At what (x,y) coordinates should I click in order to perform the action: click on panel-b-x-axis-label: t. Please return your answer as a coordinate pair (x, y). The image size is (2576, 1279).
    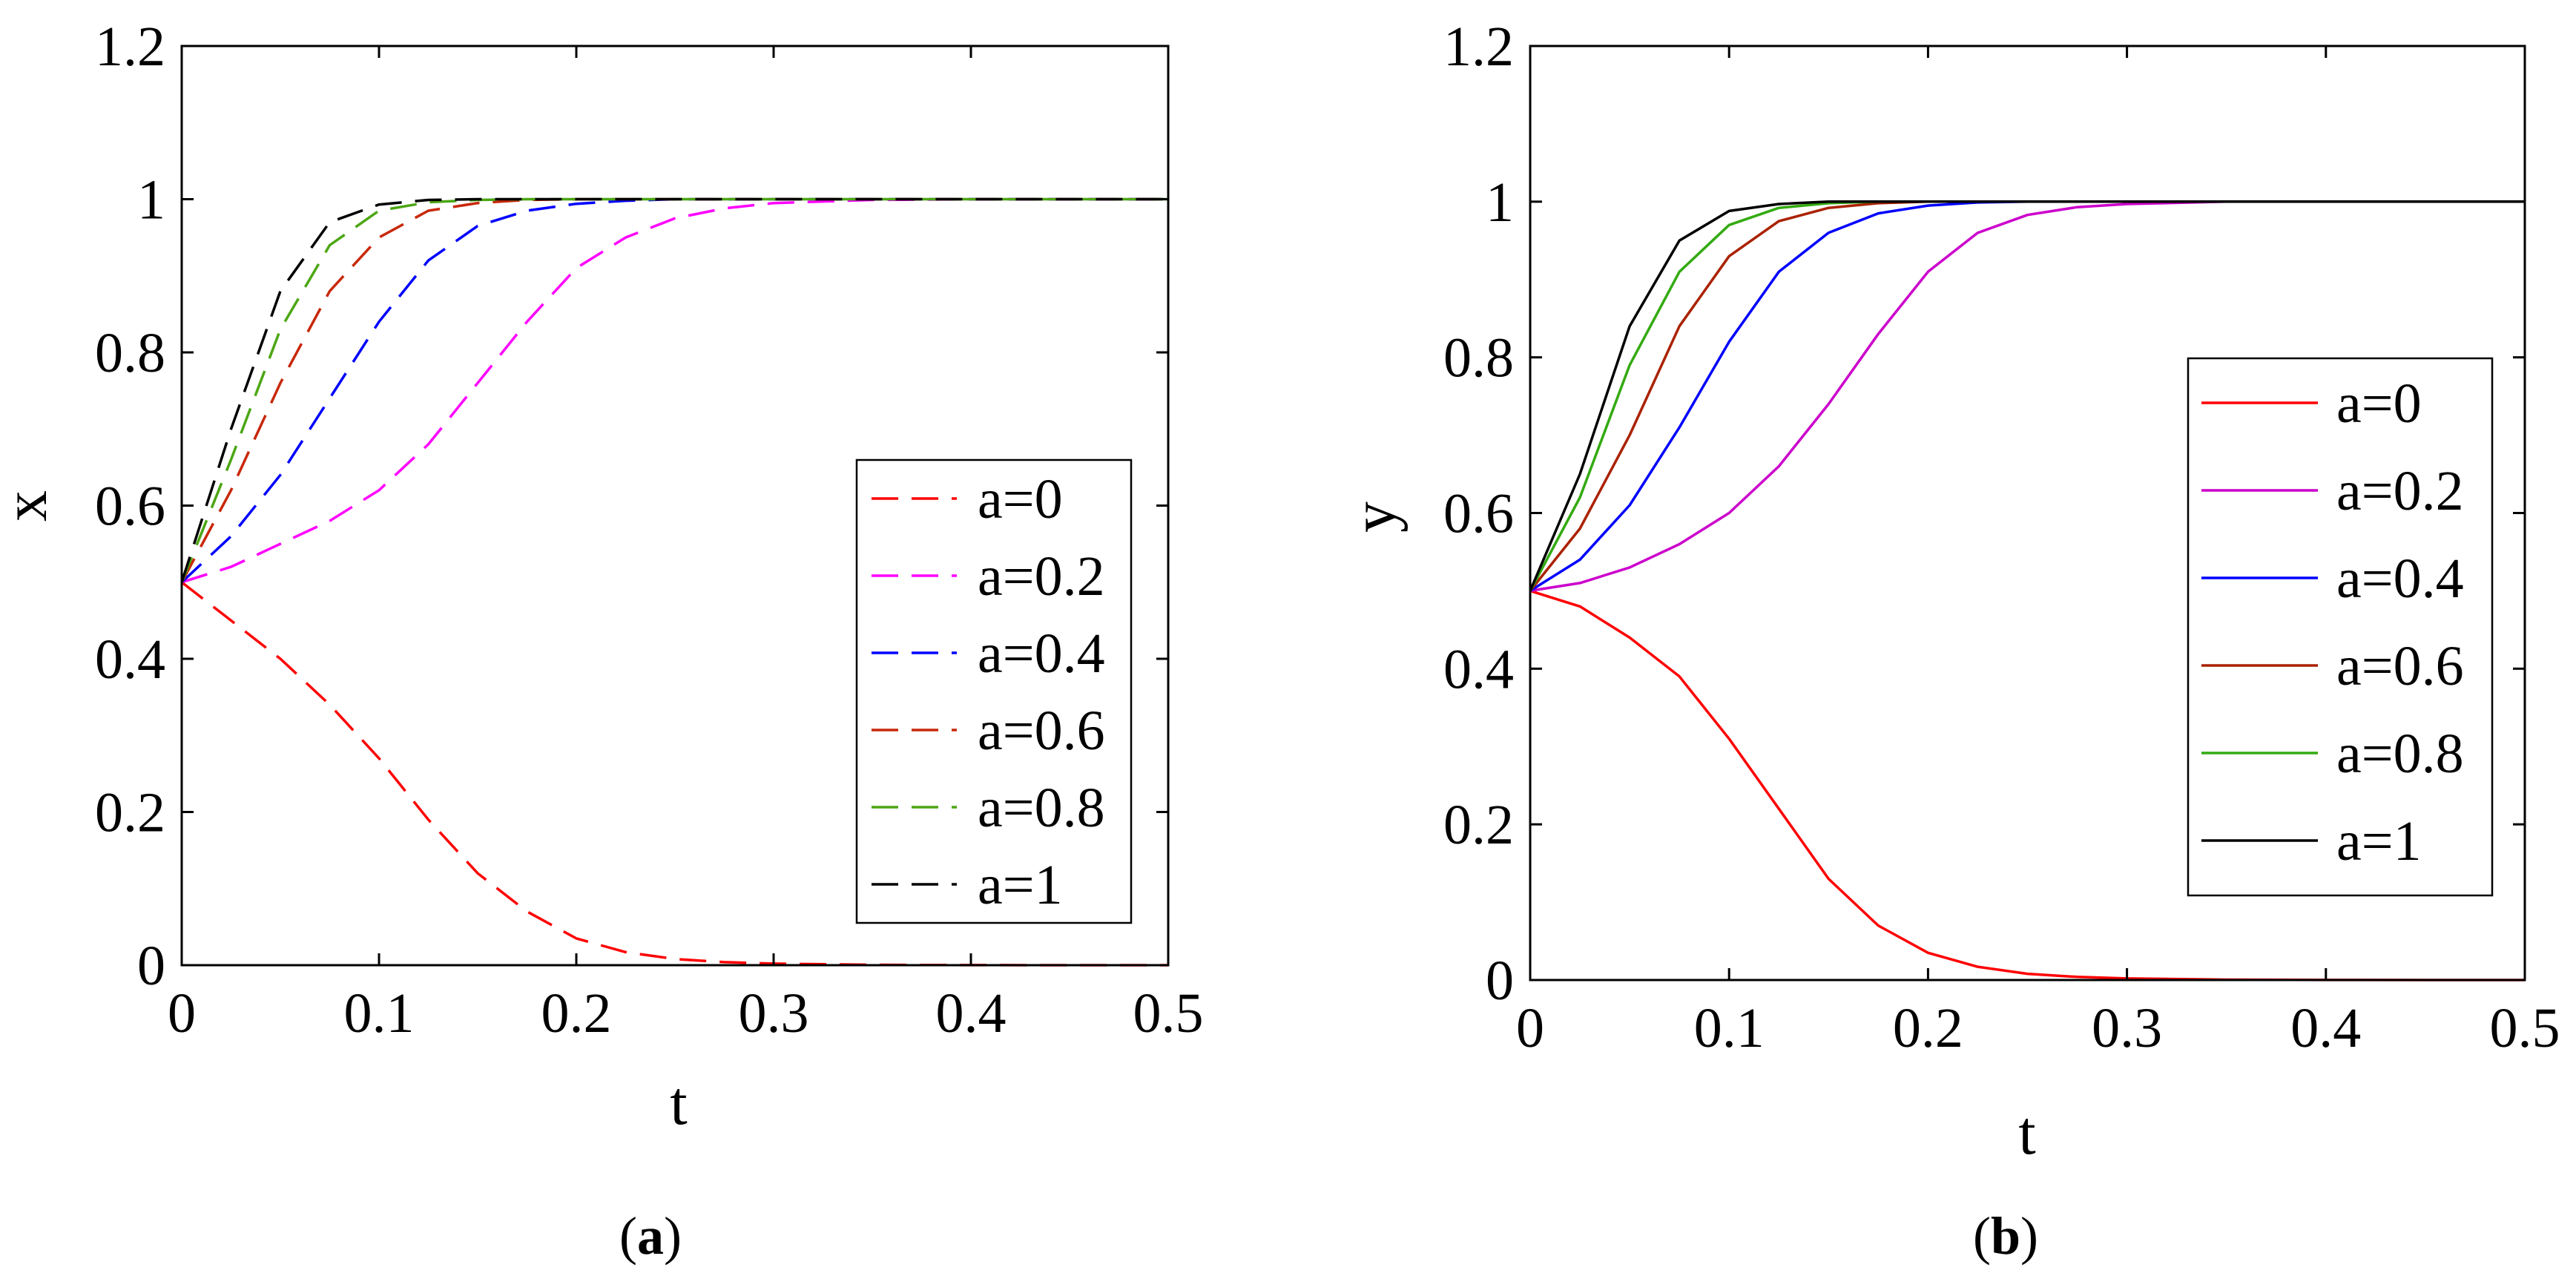
    Looking at the image, I should click on (2026, 1133).